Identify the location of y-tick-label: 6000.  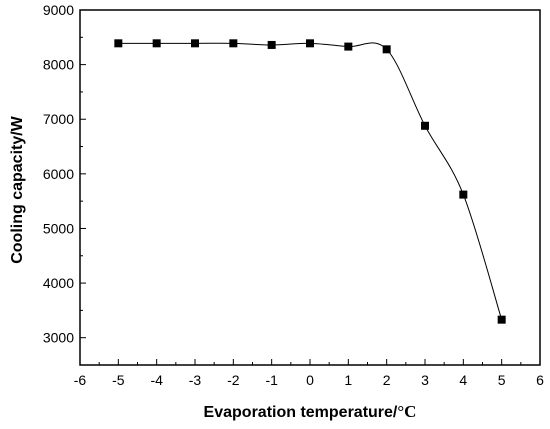
(58, 174).